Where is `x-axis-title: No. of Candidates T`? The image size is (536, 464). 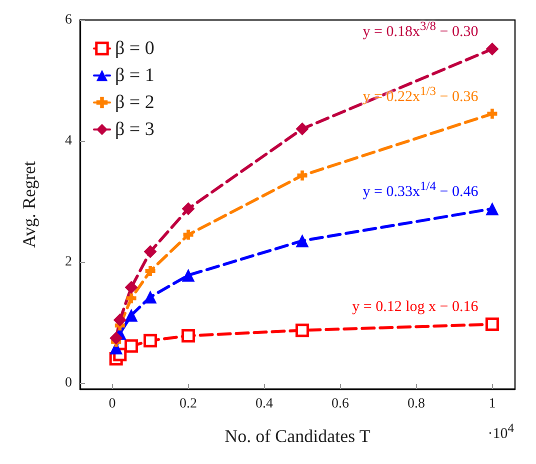 x-axis-title: No. of Candidates T is located at coordinates (297, 436).